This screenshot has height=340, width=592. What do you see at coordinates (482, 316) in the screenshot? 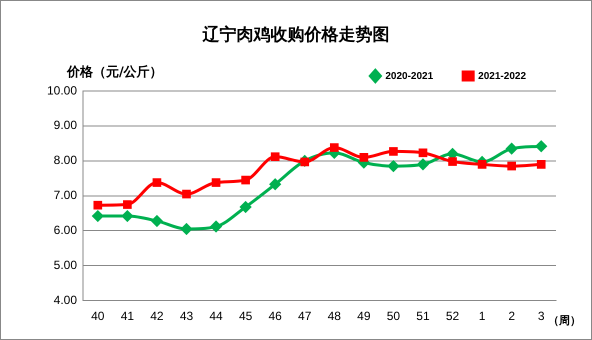
I see `x-tick-label: 1` at bounding box center [482, 316].